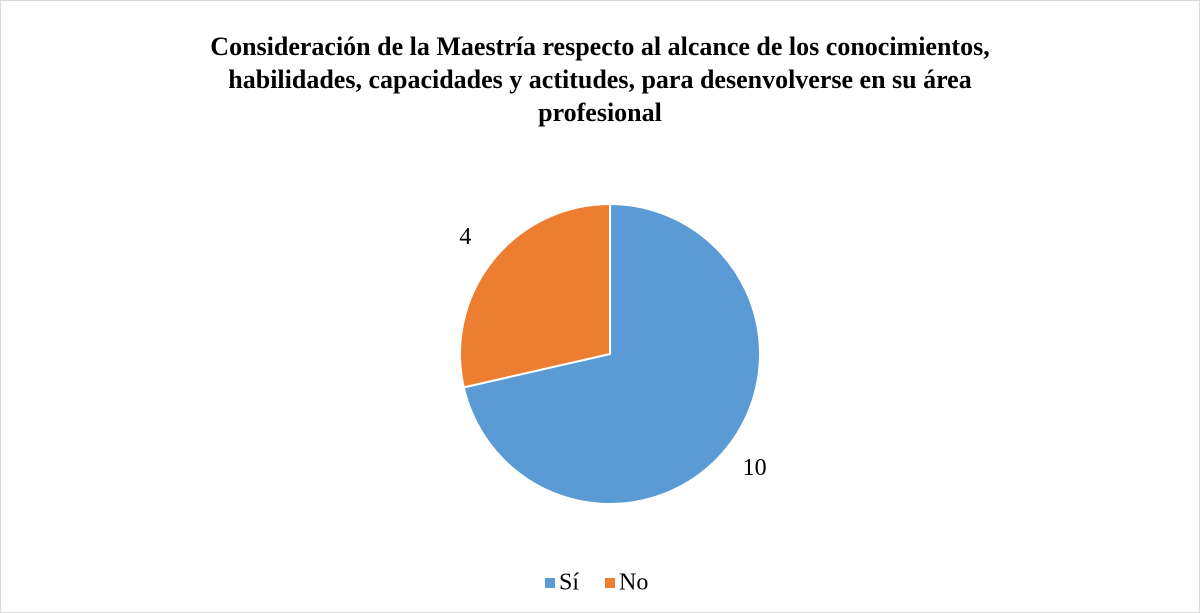 Image resolution: width=1200 pixels, height=613 pixels. What do you see at coordinates (569, 583) in the screenshot?
I see `legend-label: Sí` at bounding box center [569, 583].